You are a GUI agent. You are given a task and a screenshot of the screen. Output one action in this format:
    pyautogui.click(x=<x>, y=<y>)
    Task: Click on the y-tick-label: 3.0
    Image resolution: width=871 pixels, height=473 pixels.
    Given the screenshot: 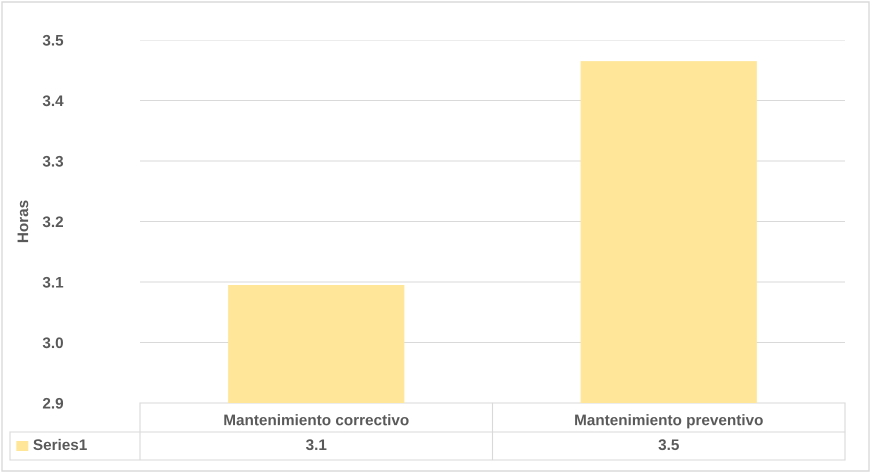 What is the action you would take?
    pyautogui.click(x=52, y=342)
    